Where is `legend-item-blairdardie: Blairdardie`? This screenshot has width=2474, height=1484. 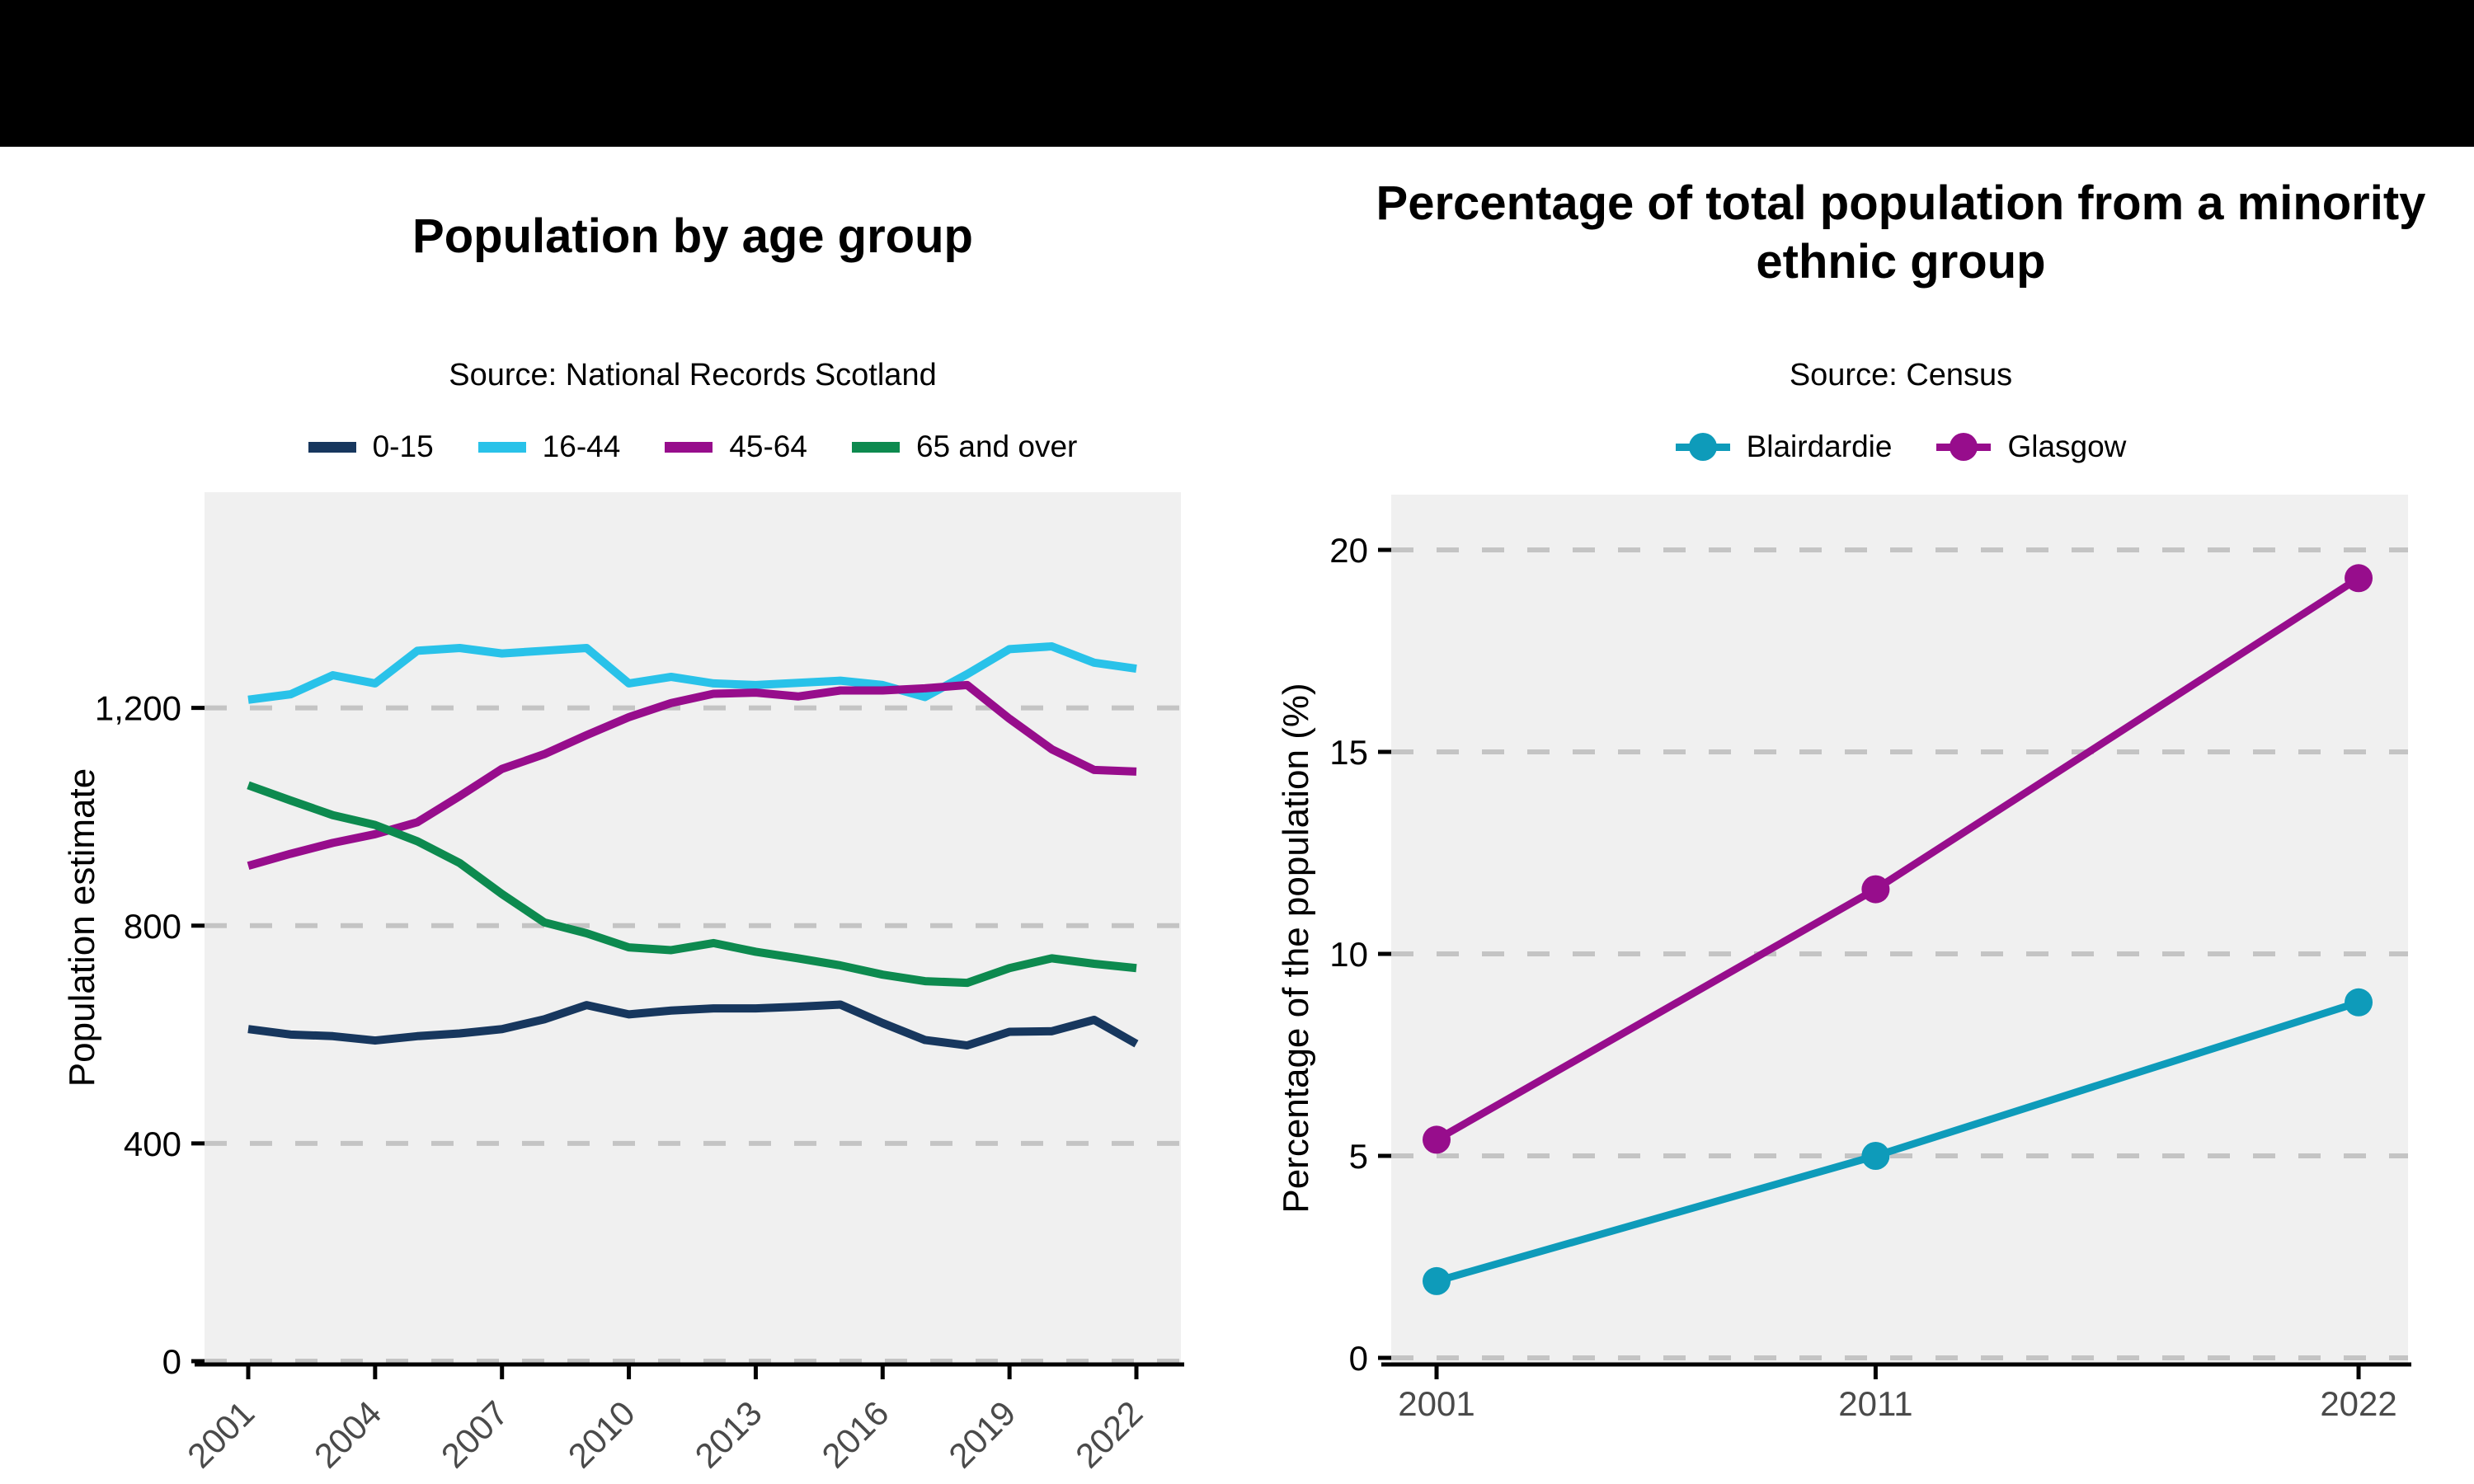 legend-item-blairdardie: Blairdardie is located at coordinates (1784, 447).